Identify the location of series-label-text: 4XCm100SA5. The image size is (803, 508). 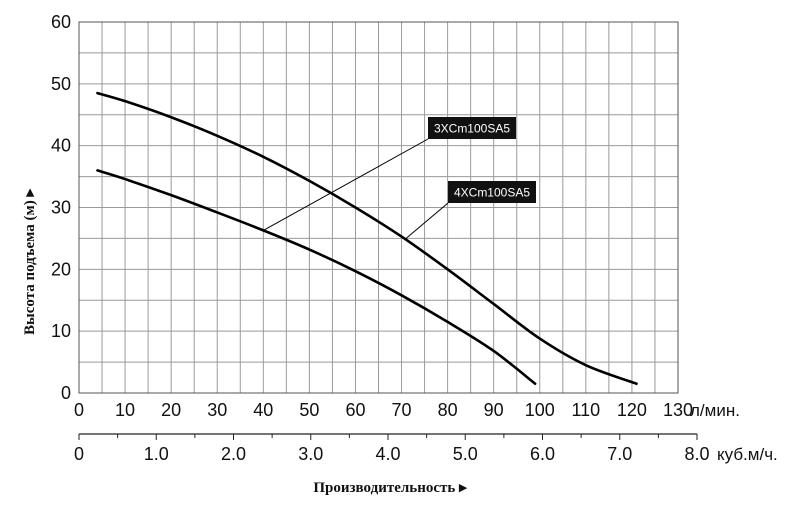
(492, 193).